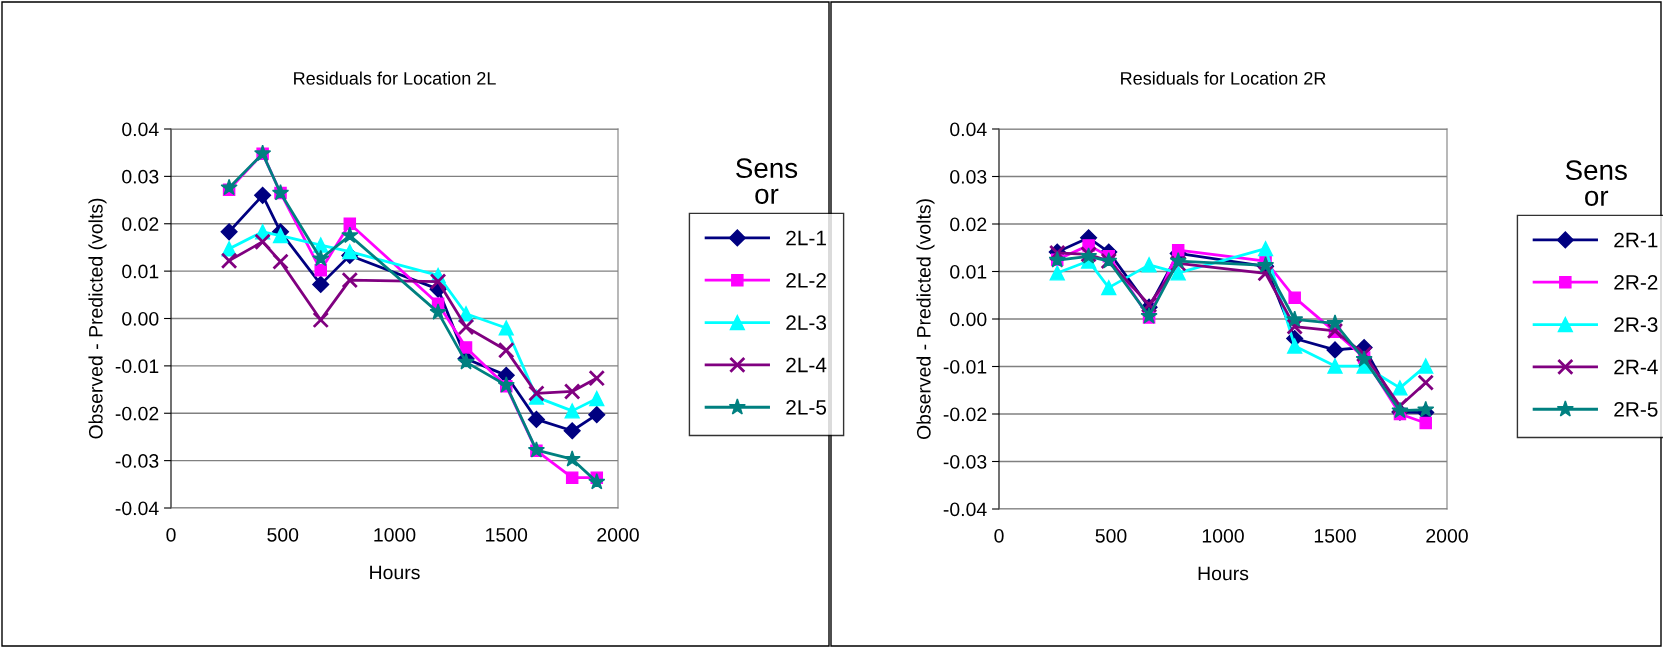 The image size is (1663, 649). Describe the element at coordinates (806, 280) in the screenshot. I see `legend-label: 2L-2` at that location.